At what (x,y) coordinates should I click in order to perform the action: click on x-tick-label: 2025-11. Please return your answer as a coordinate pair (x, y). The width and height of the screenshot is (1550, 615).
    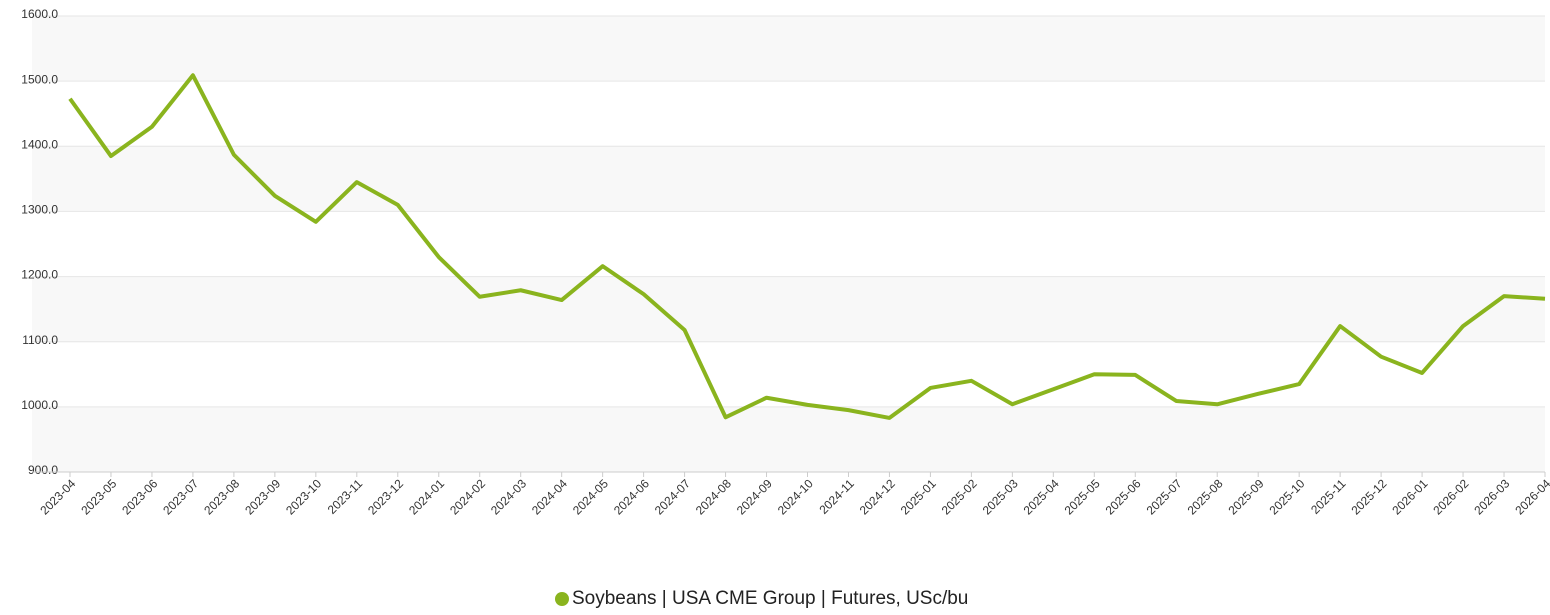
    Looking at the image, I should click on (1328, 496).